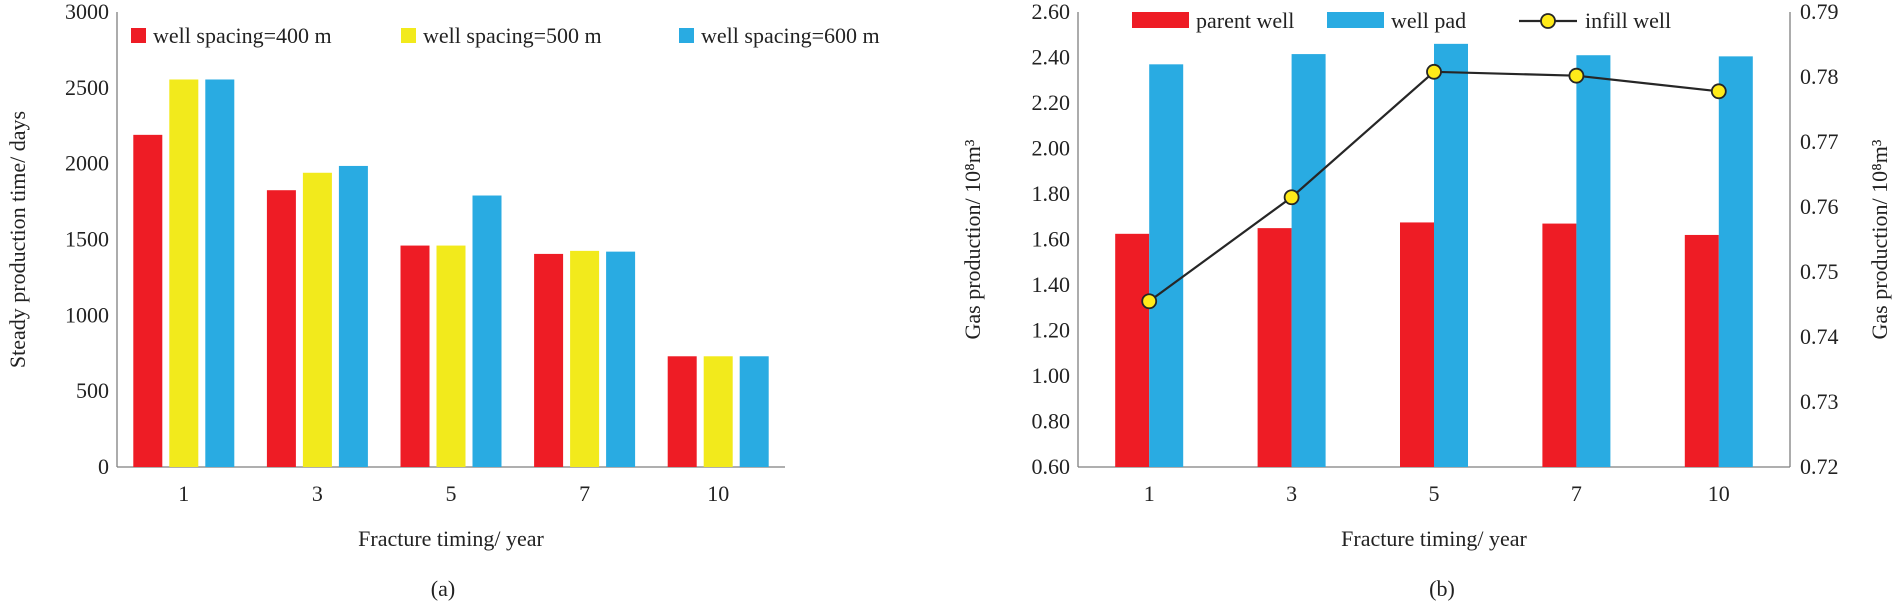 This screenshot has width=1900, height=607. What do you see at coordinates (1051, 421) in the screenshot?
I see `y-tick-label-left-b: 0.80` at bounding box center [1051, 421].